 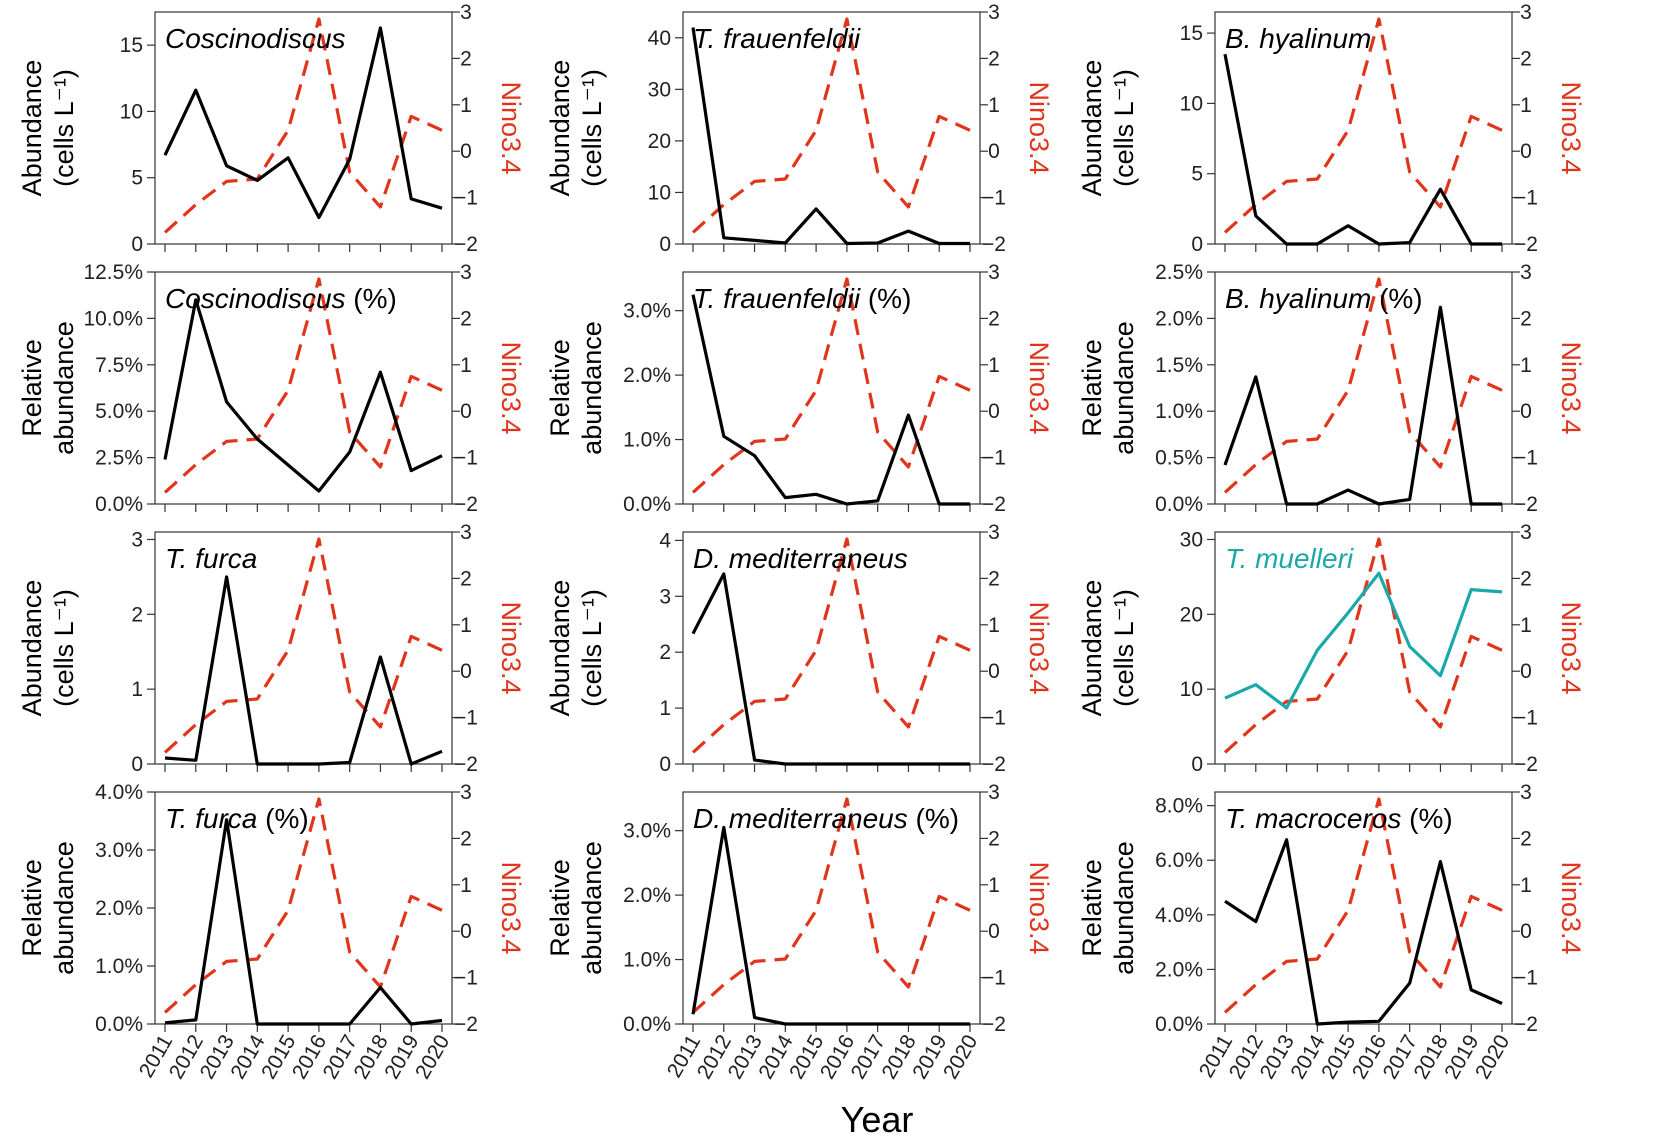 What do you see at coordinates (777, 38) in the screenshot?
I see `panel-title: T. frauenfeldii` at bounding box center [777, 38].